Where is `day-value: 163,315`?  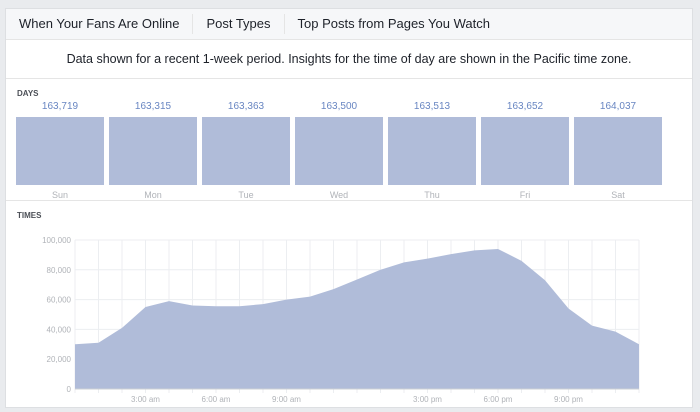 day-value: 163,315 is located at coordinates (153, 106).